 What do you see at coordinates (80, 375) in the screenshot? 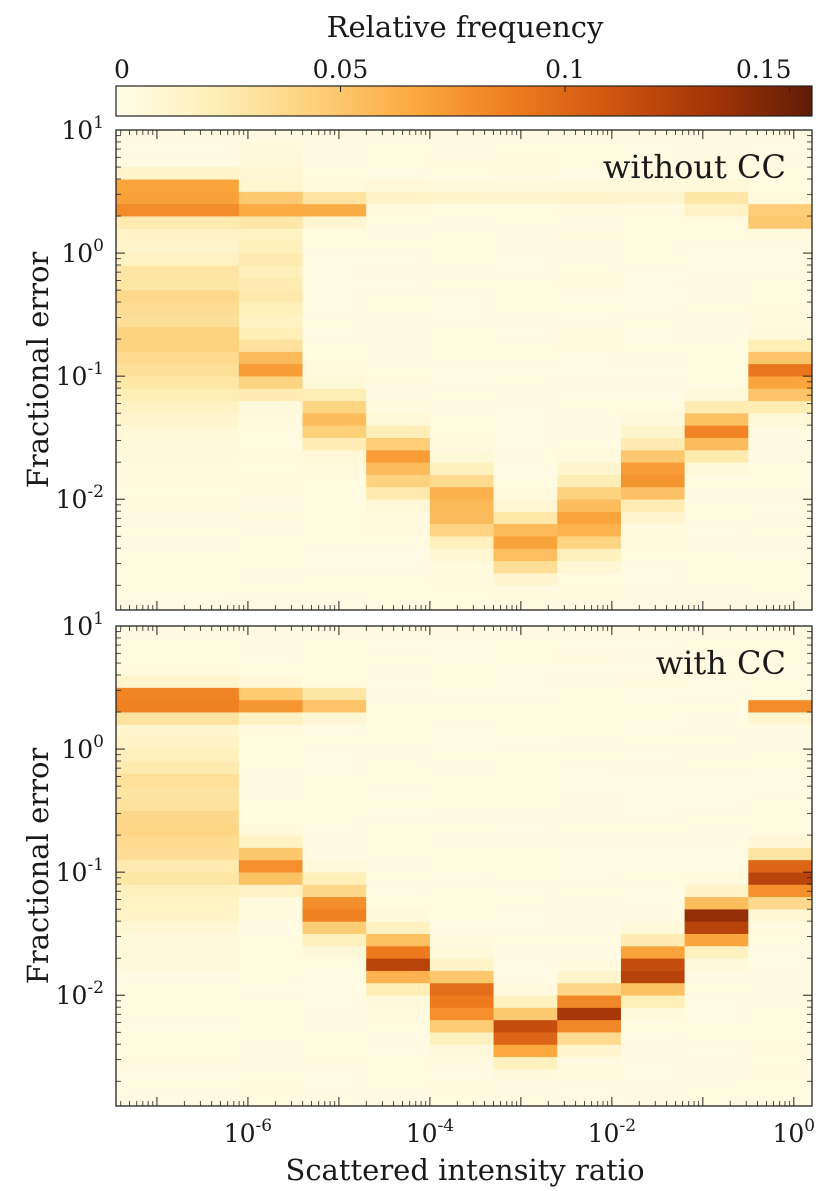
I see `y-tick-label: 10-1` at bounding box center [80, 375].